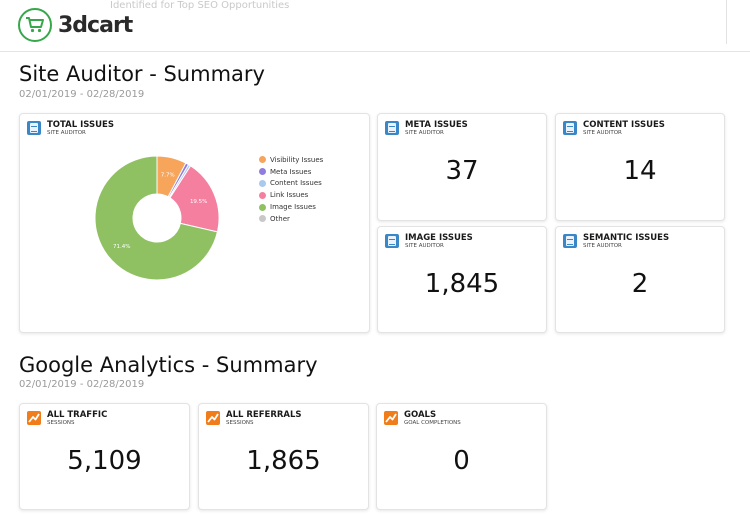  I want to click on legend-label: Meta Issues, so click(291, 171).